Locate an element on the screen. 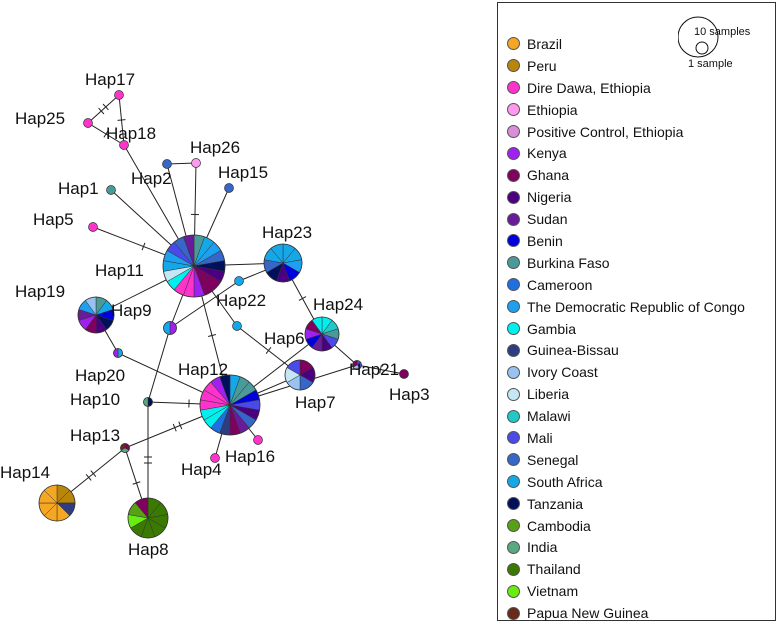 The height and width of the screenshot is (627, 782). legend-item: Brazil is located at coordinates (626, 44).